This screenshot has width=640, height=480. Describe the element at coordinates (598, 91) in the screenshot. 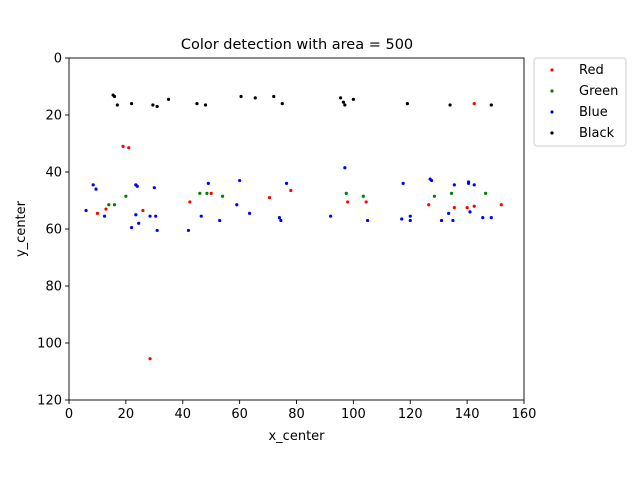

I see `legend-label: Green` at that location.